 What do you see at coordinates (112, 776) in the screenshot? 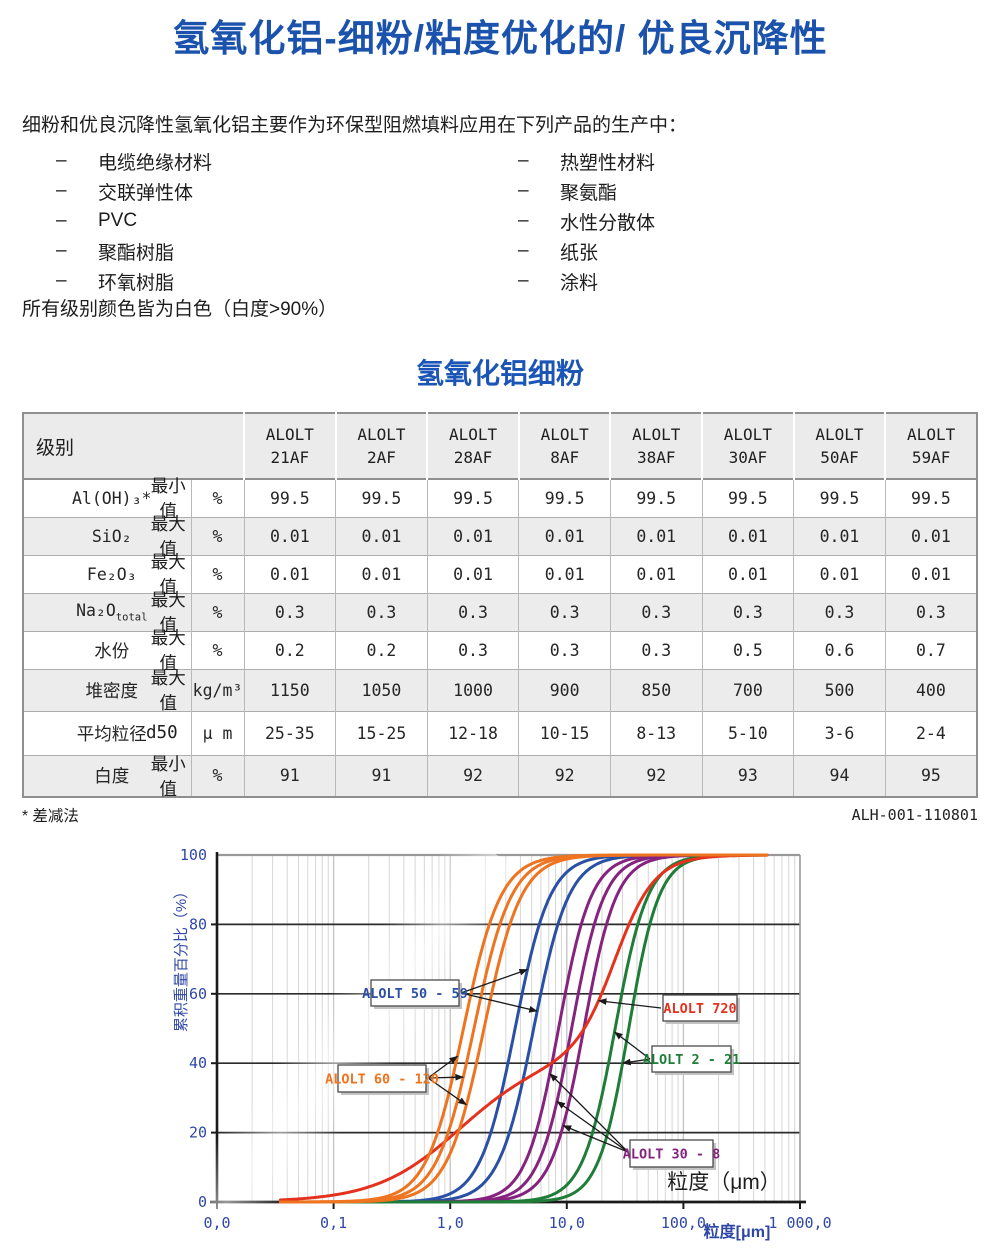
I see `parameter-name: 白度` at bounding box center [112, 776].